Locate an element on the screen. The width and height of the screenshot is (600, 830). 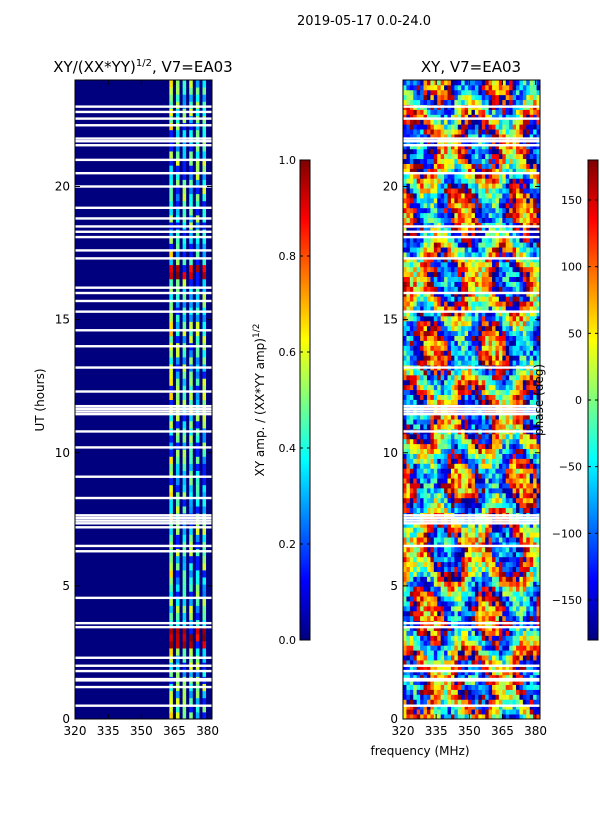
left-flagged-row is located at coordinates (143, 391).